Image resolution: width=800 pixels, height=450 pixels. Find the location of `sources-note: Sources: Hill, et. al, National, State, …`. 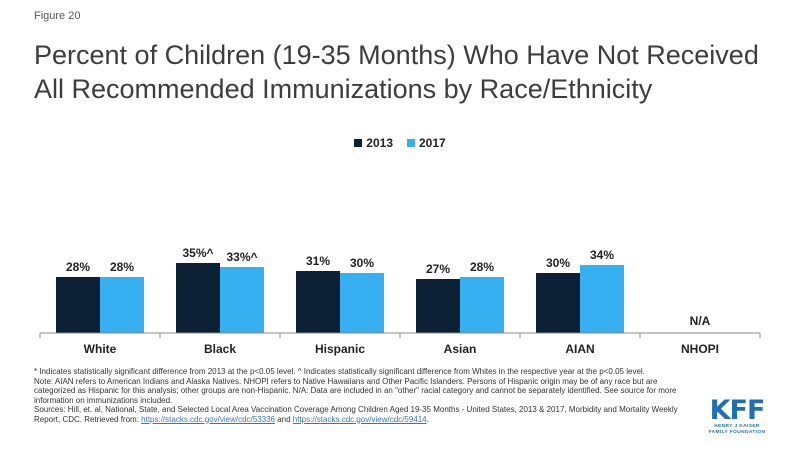

sources-note: Sources: Hill, et. al, National, State, … is located at coordinates (366, 414).